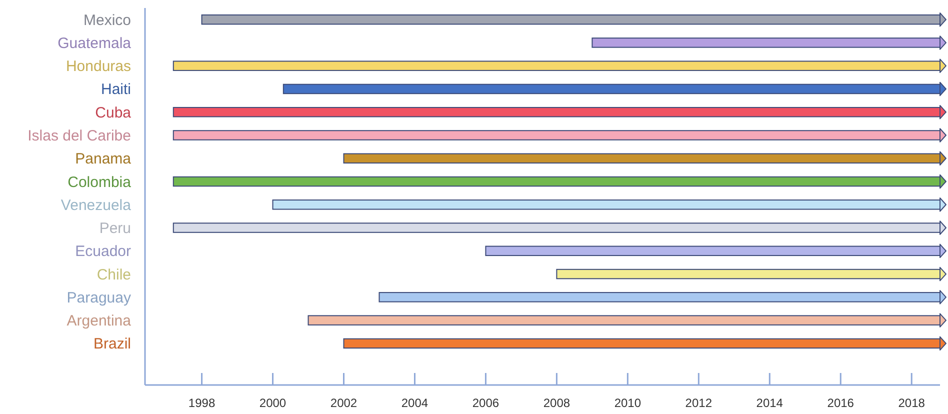 The image size is (948, 414). What do you see at coordinates (556, 403) in the screenshot?
I see `x-tick-label: 2008` at bounding box center [556, 403].